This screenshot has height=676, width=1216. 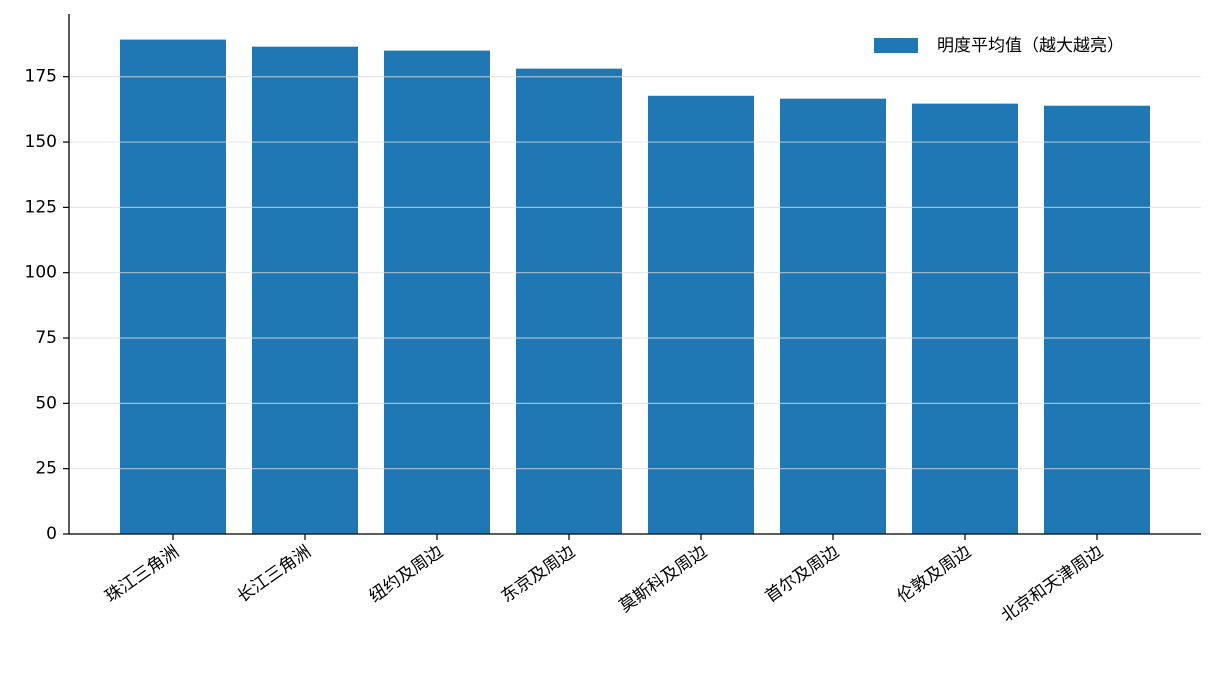 I want to click on y-tick-label: 100, so click(x=41, y=273).